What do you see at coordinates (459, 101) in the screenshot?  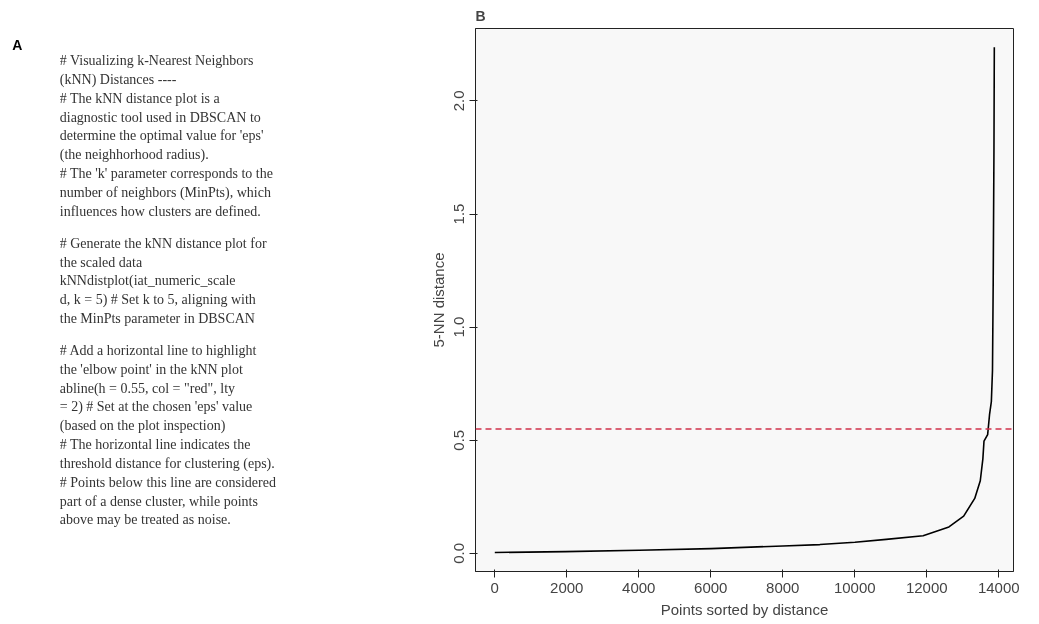 I see `y-tick-label: 2.0` at bounding box center [459, 101].